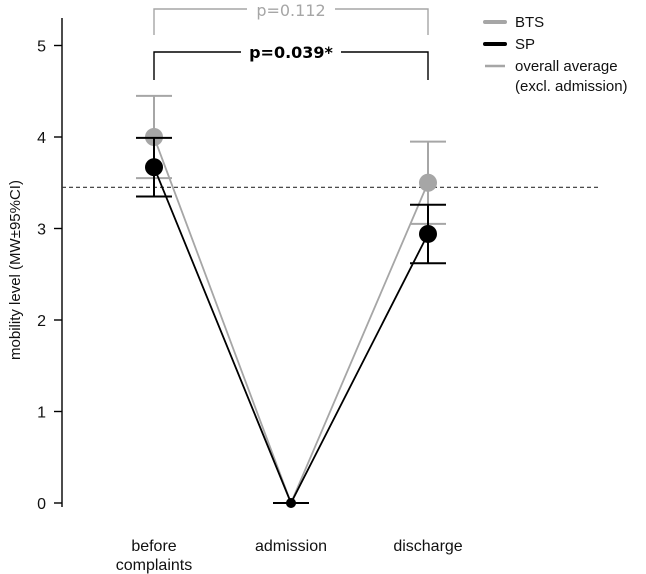  Describe the element at coordinates (41, 138) in the screenshot. I see `y-tick-label: 4` at that location.